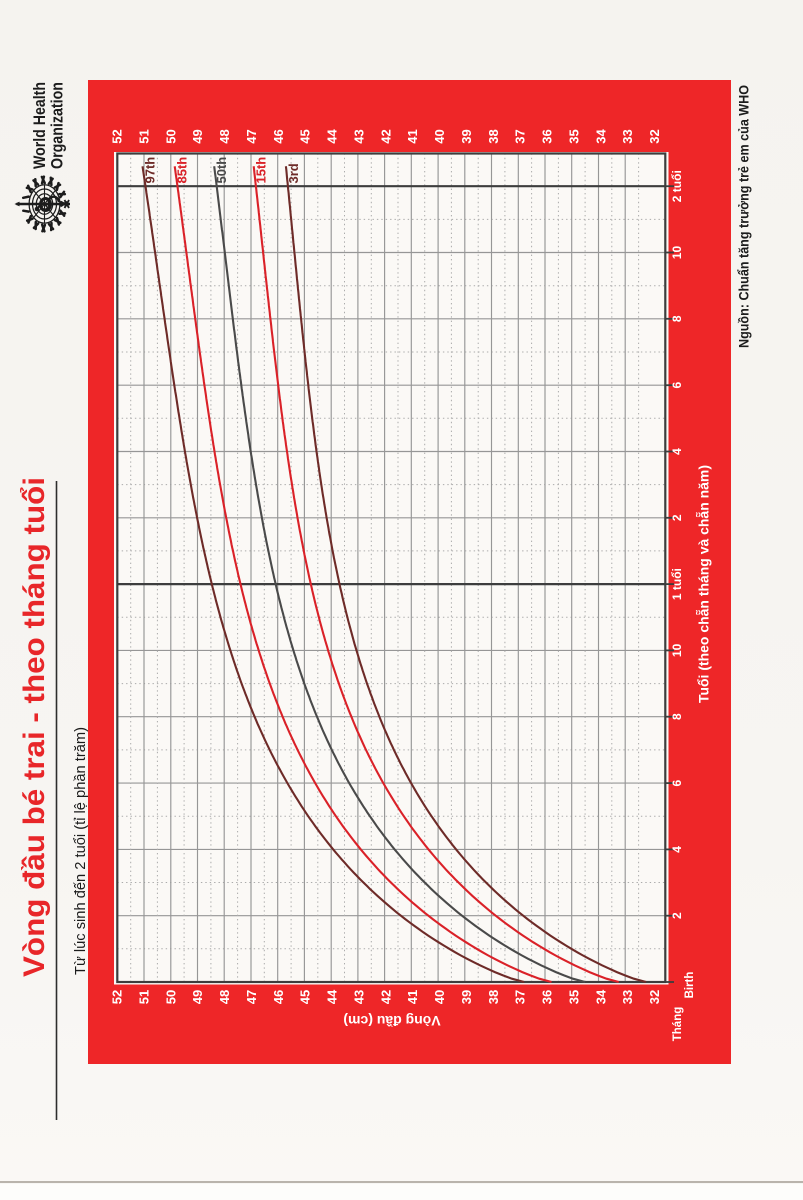 Image resolution: width=803 pixels, height=1200 pixels. I want to click on svg-text: 85th, so click(182, 170).